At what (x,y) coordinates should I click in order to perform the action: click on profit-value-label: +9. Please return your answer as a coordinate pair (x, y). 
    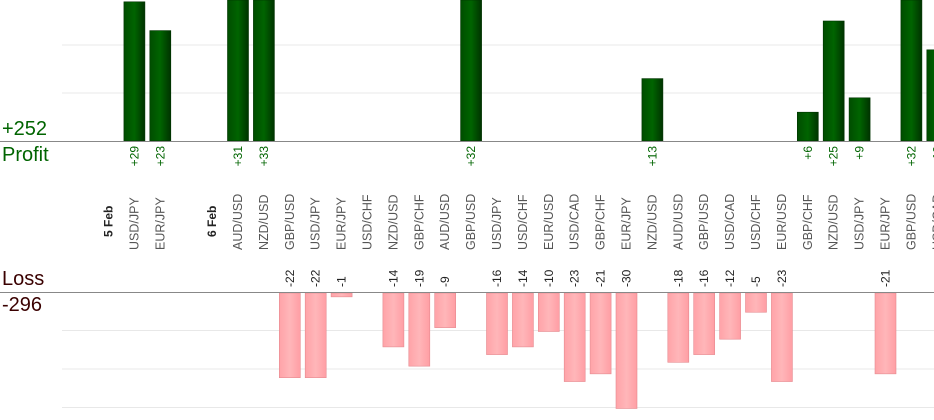
    Looking at the image, I should click on (860, 153).